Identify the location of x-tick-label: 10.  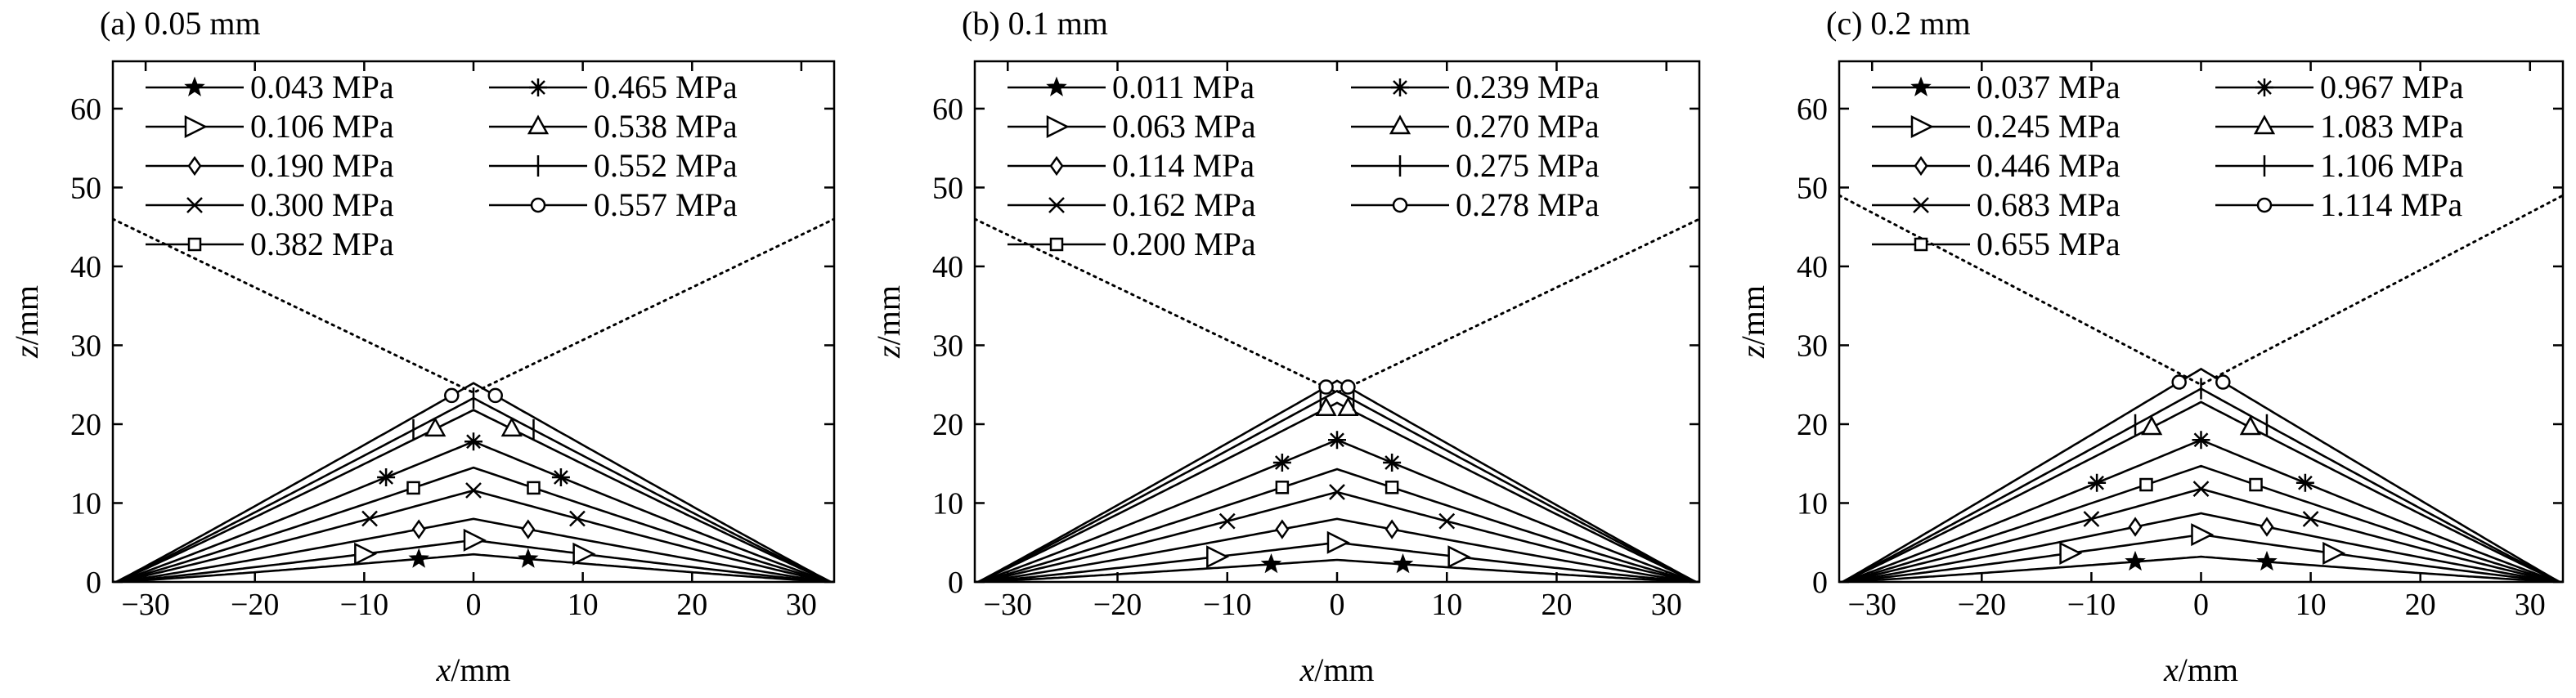
(583, 605).